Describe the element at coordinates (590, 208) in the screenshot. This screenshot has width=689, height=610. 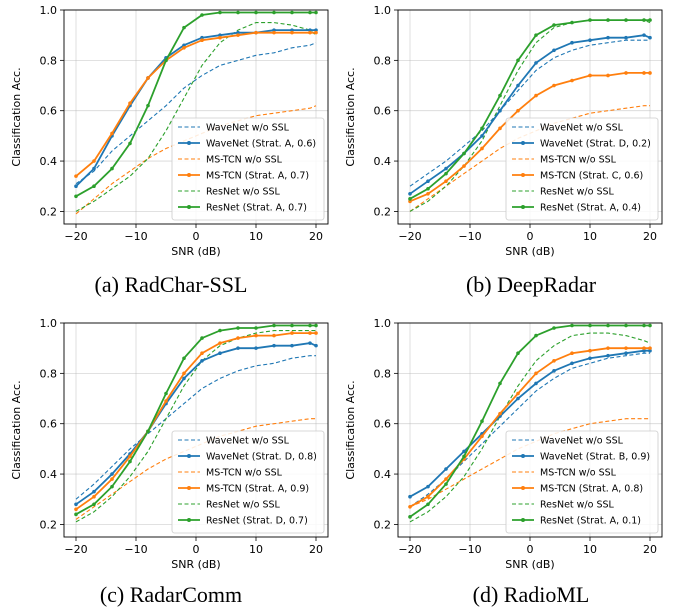
I see `legend-entry: ResNet (Strat. A, 0.4)` at that location.